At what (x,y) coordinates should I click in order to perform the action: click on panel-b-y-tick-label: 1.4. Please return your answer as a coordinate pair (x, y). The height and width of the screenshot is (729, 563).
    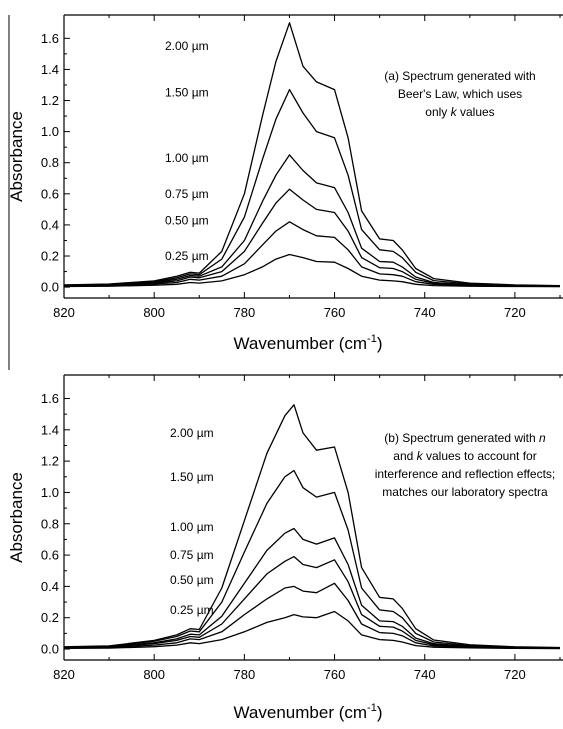
    Looking at the image, I should click on (50, 429).